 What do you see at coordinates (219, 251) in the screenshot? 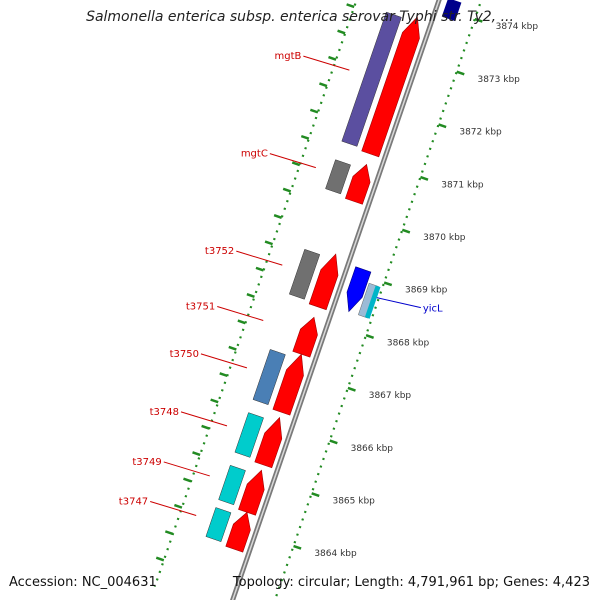
I see `gene-label-t3752: t3752` at bounding box center [219, 251].